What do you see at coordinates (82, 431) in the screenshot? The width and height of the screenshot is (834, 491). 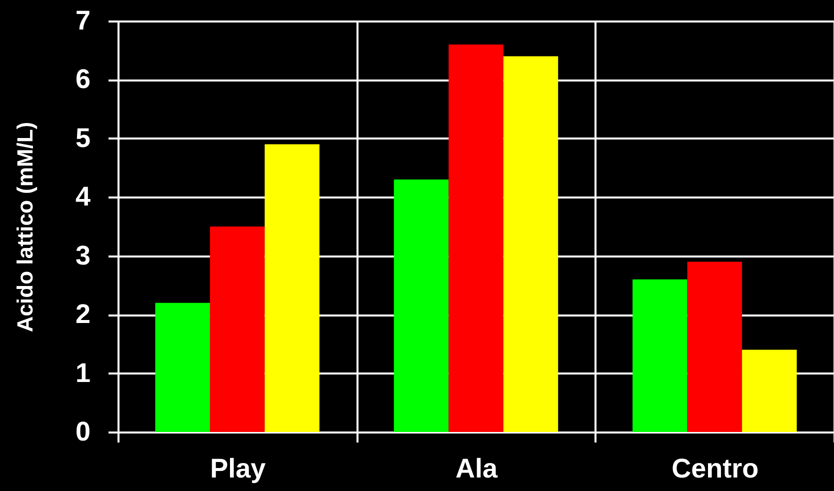 I see `y-tick-label: 0` at bounding box center [82, 431].